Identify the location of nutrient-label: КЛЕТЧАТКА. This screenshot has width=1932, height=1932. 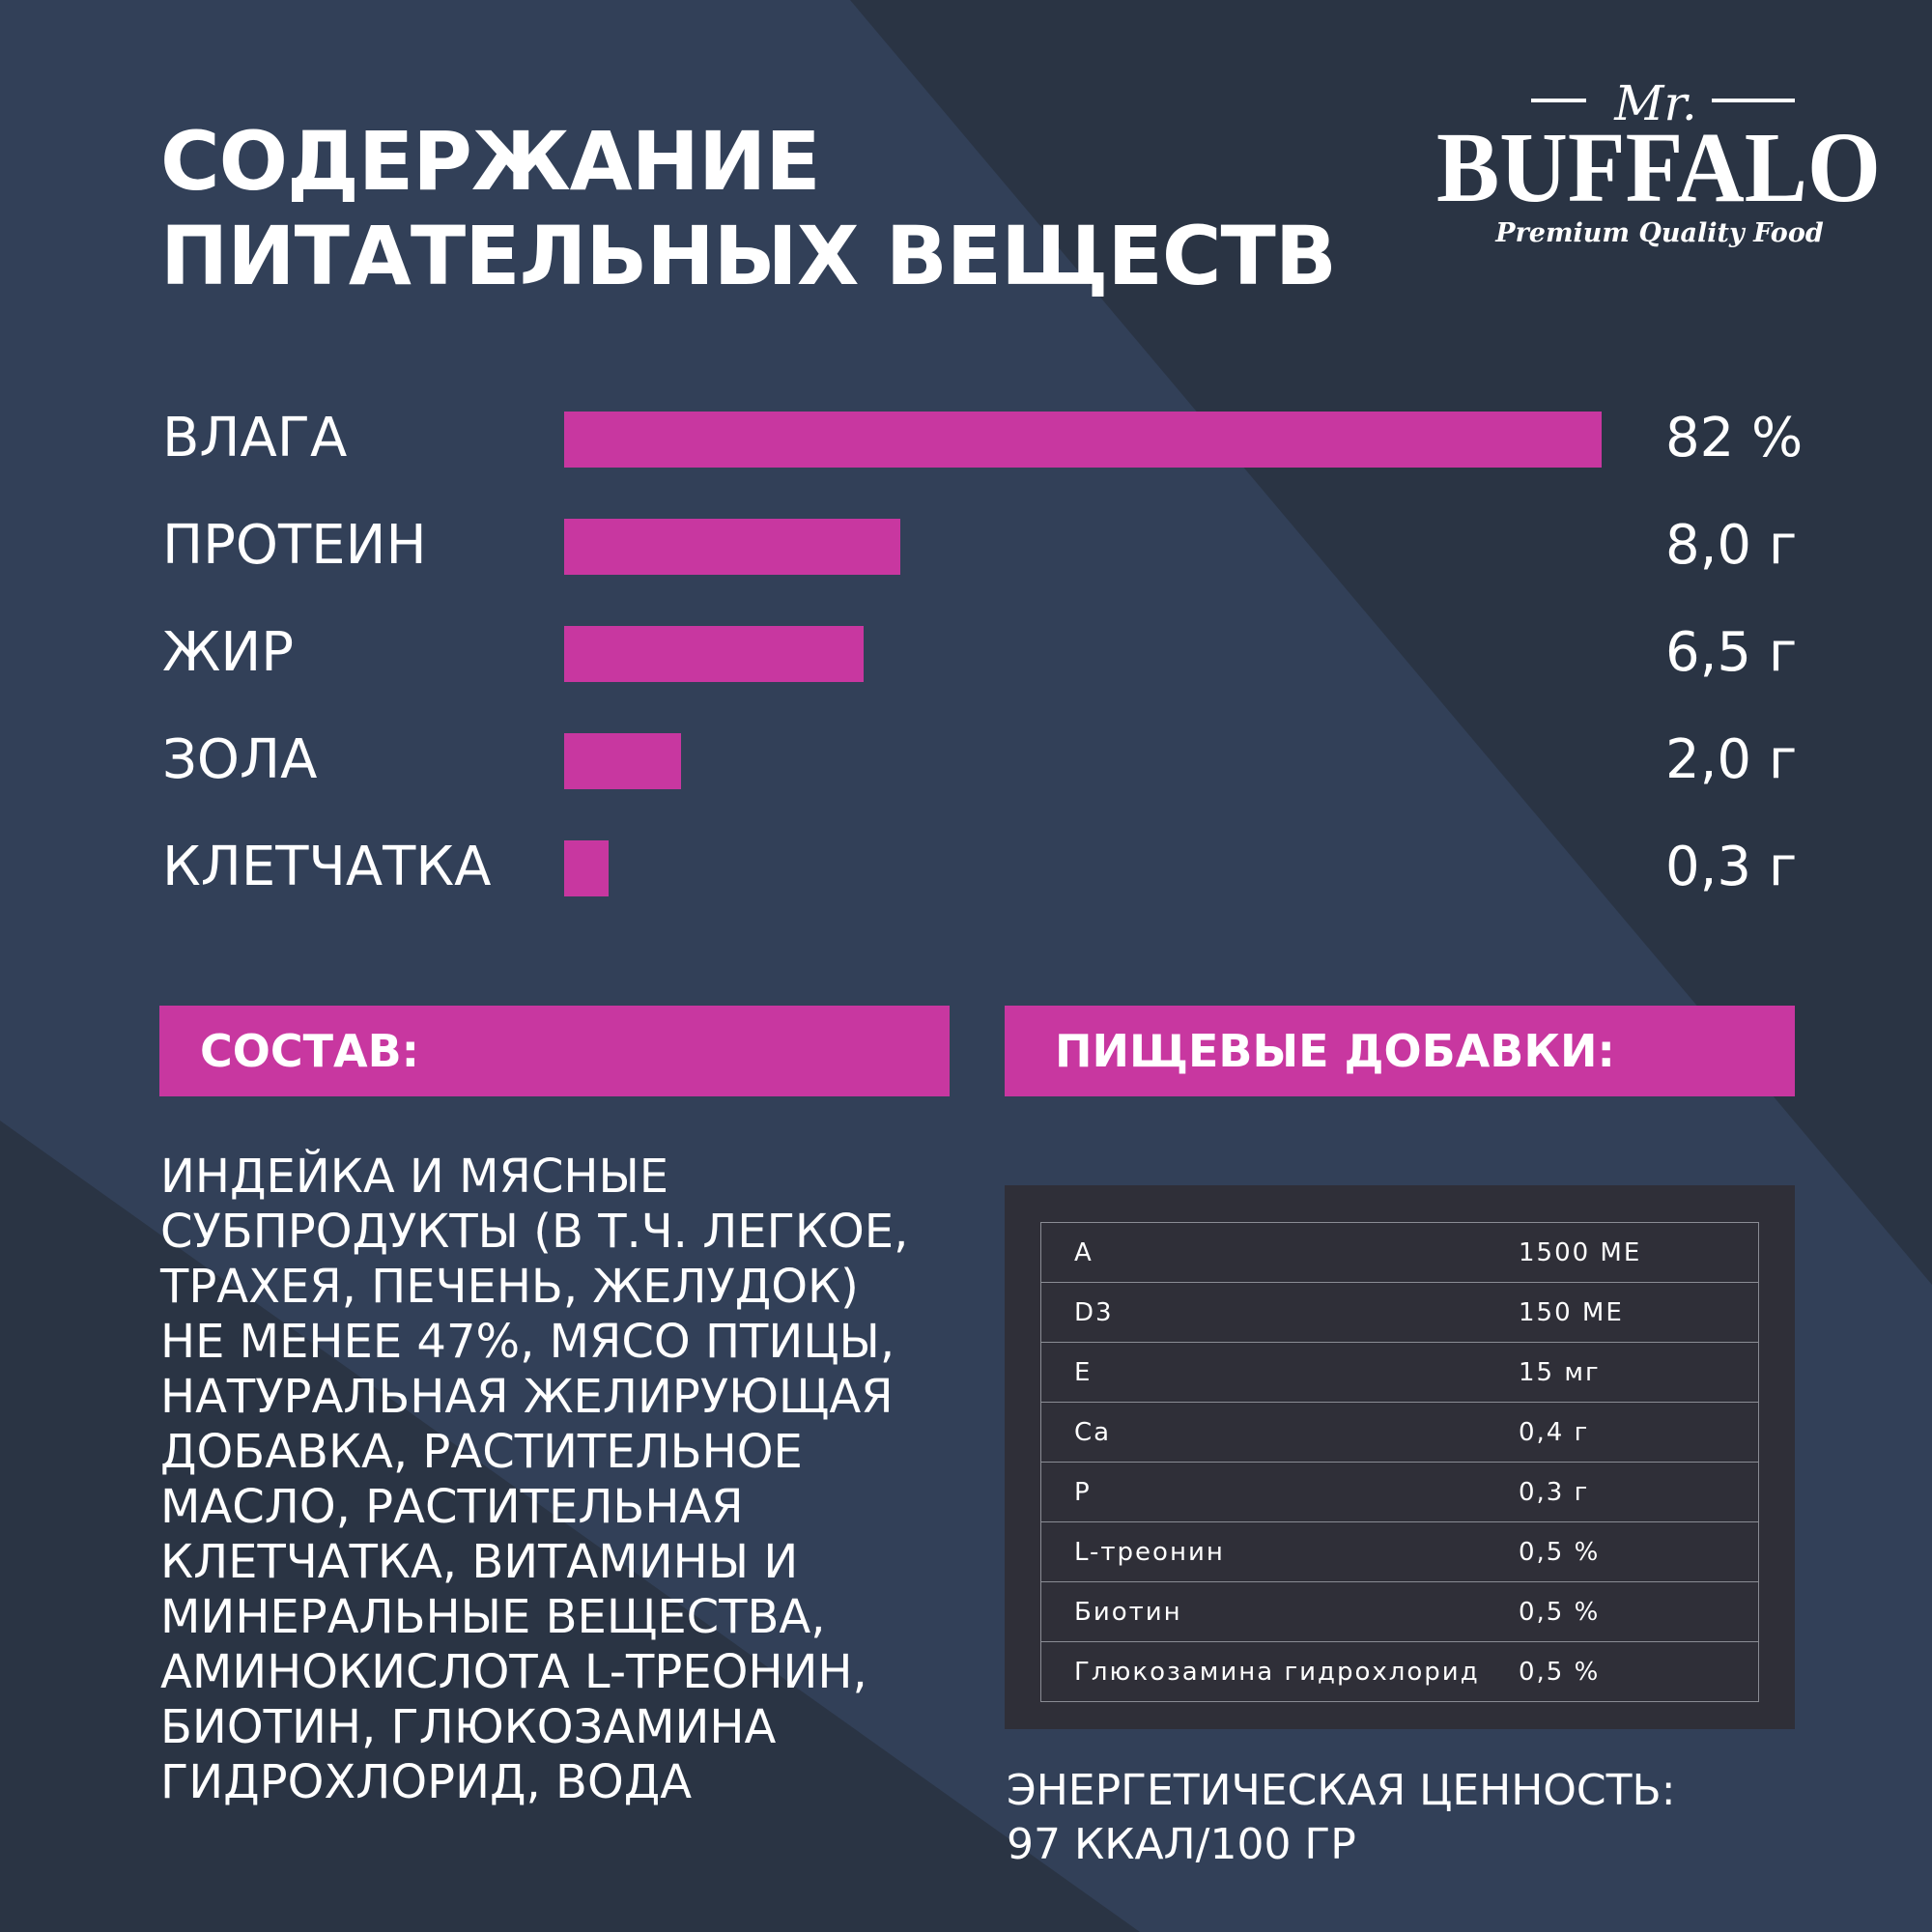
(327, 867).